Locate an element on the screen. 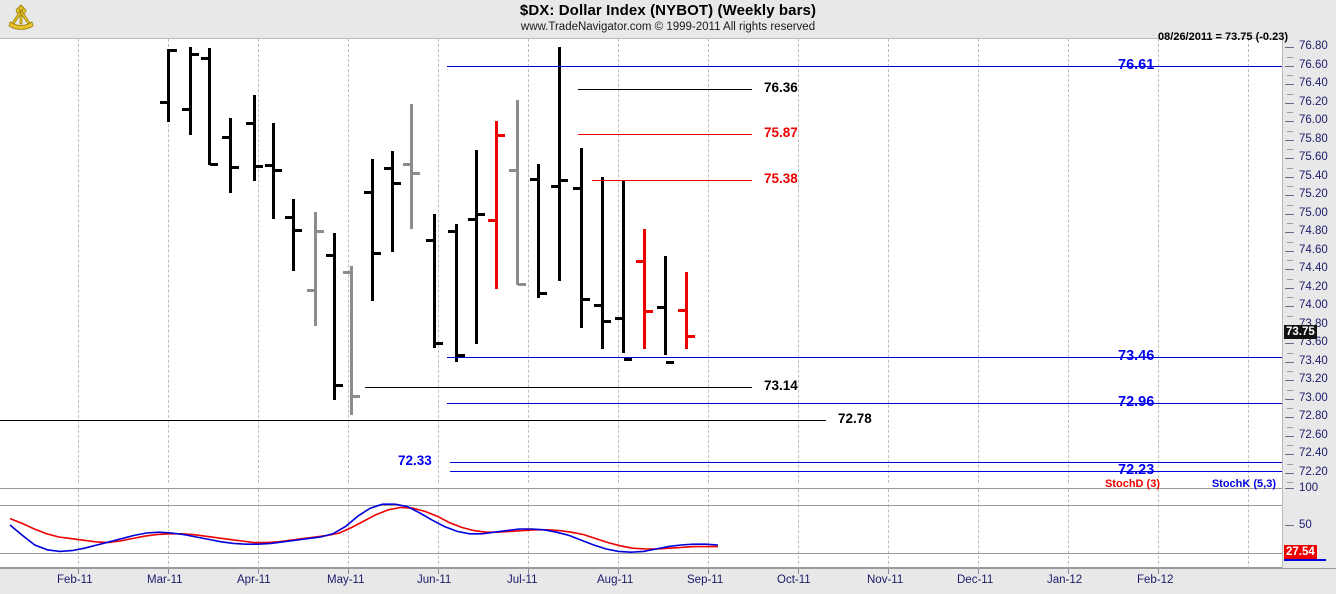 This screenshot has width=1336, height=594. price-tick-label: 74.80 is located at coordinates (1313, 231).